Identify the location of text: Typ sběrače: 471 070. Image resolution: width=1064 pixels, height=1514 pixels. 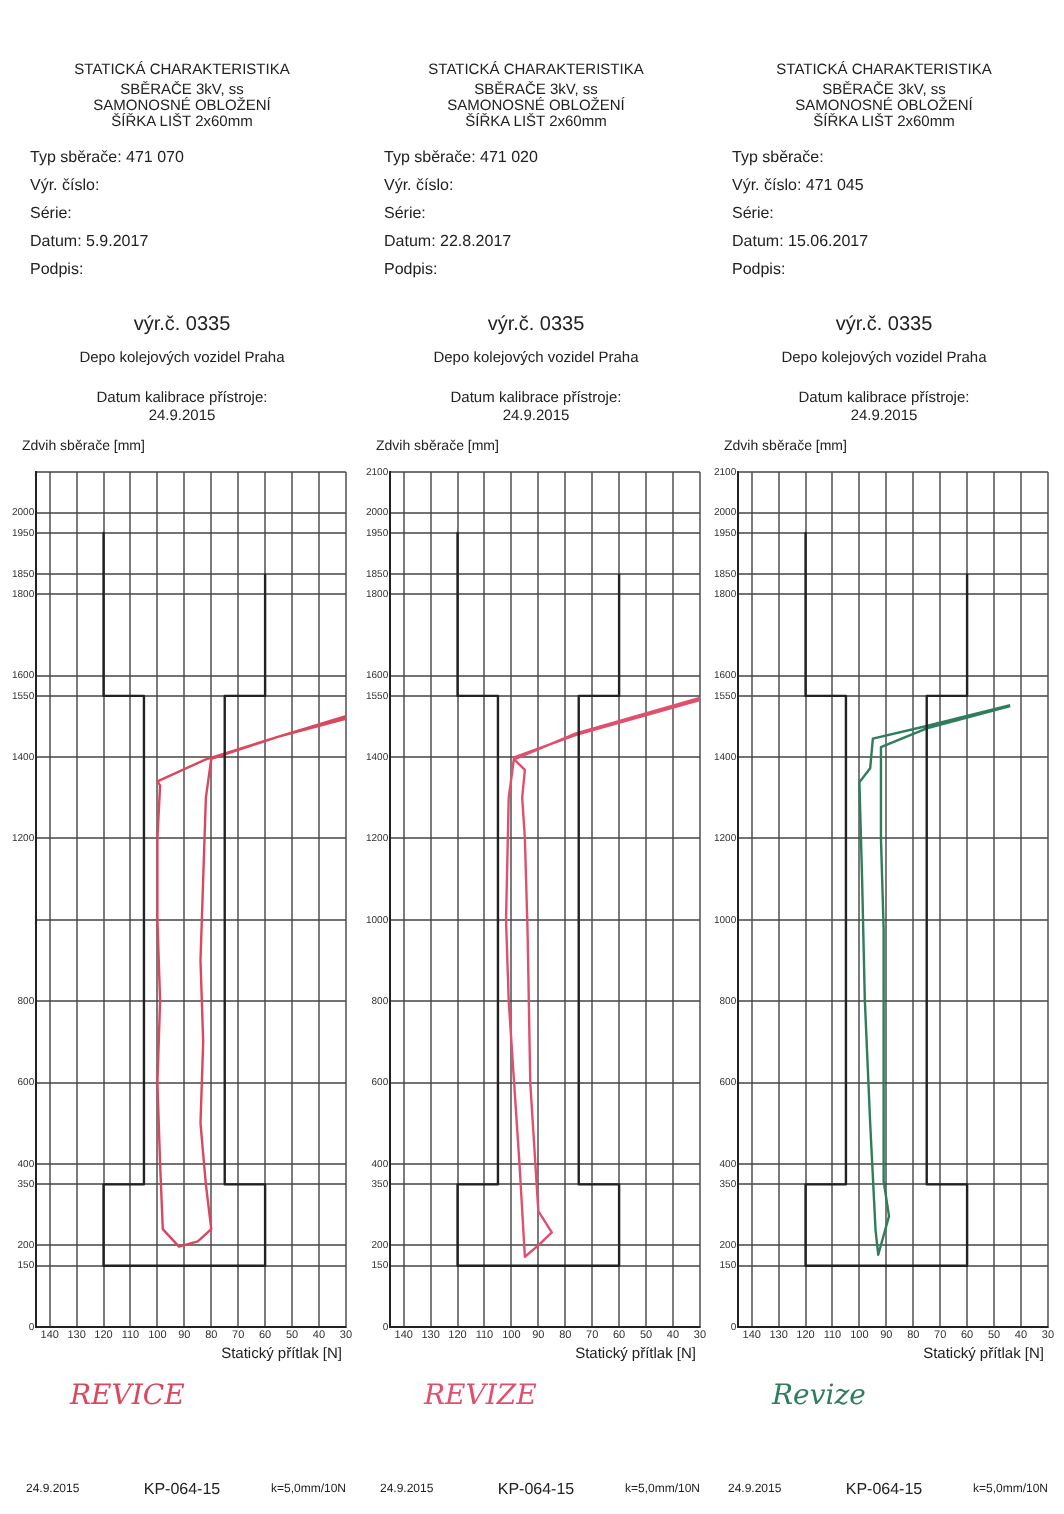
(107, 157).